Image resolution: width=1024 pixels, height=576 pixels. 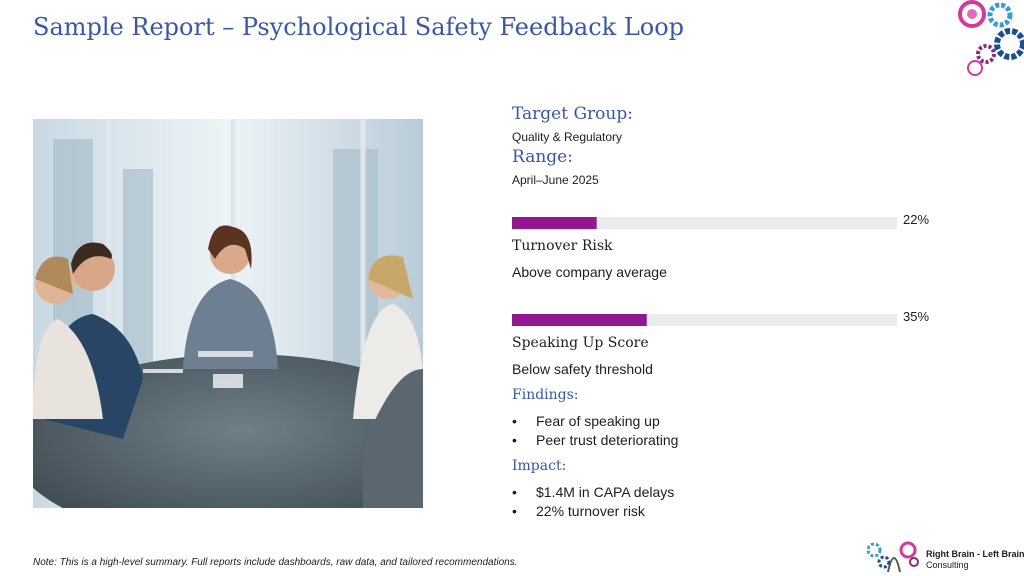 What do you see at coordinates (991, 38) in the screenshot?
I see `gears-logo` at bounding box center [991, 38].